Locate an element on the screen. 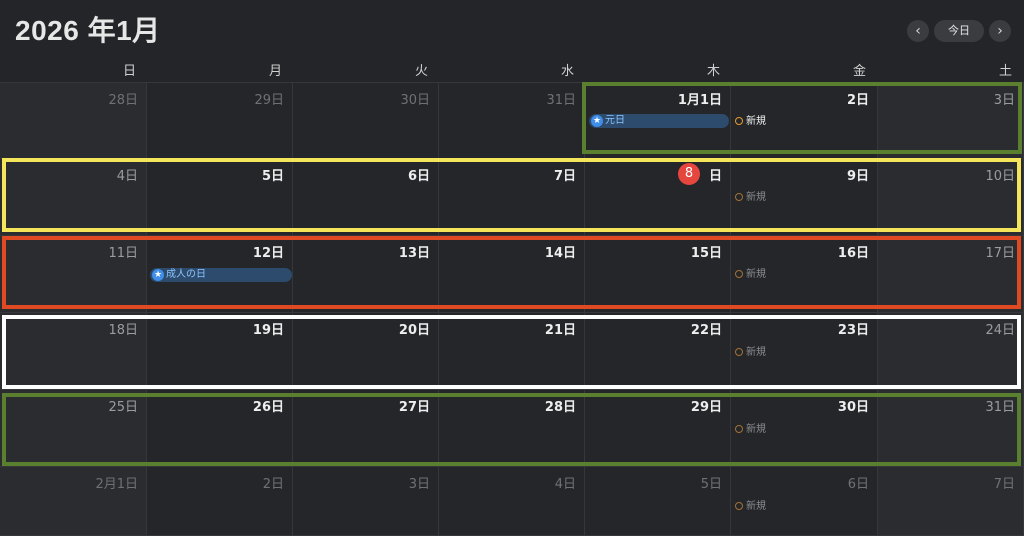 Image resolution: width=1024 pixels, height=536 pixels. day-cell: 30日 新規 is located at coordinates (804, 428).